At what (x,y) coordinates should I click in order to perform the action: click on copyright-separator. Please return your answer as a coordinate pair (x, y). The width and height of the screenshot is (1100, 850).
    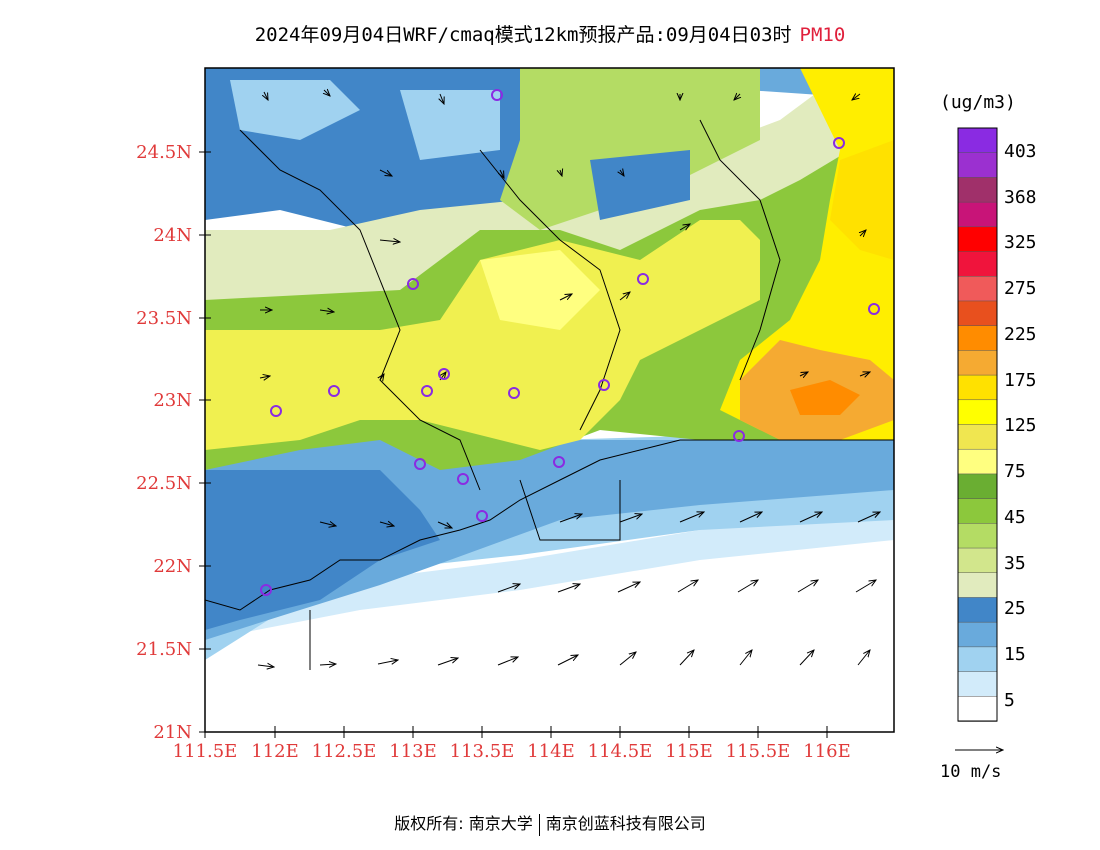
    Looking at the image, I should click on (539, 824).